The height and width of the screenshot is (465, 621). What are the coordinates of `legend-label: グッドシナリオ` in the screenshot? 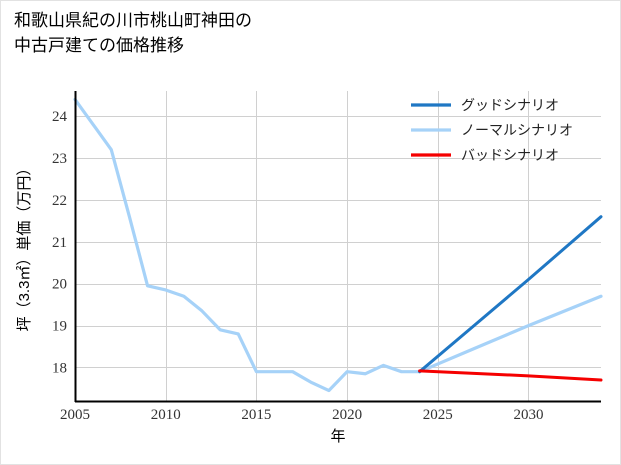 It's located at (510, 105).